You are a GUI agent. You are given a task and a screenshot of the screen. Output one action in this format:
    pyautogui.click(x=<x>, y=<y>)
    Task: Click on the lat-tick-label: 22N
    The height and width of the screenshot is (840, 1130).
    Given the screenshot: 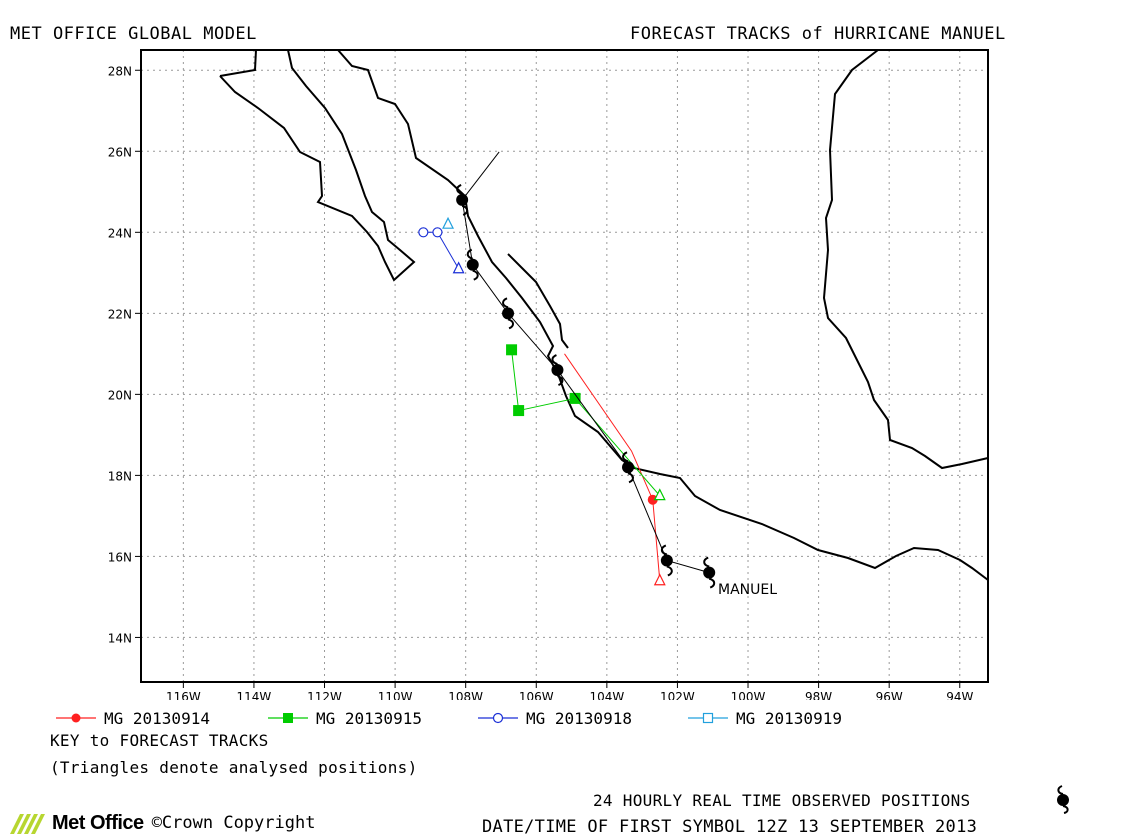 What is the action you would take?
    pyautogui.click(x=120, y=314)
    